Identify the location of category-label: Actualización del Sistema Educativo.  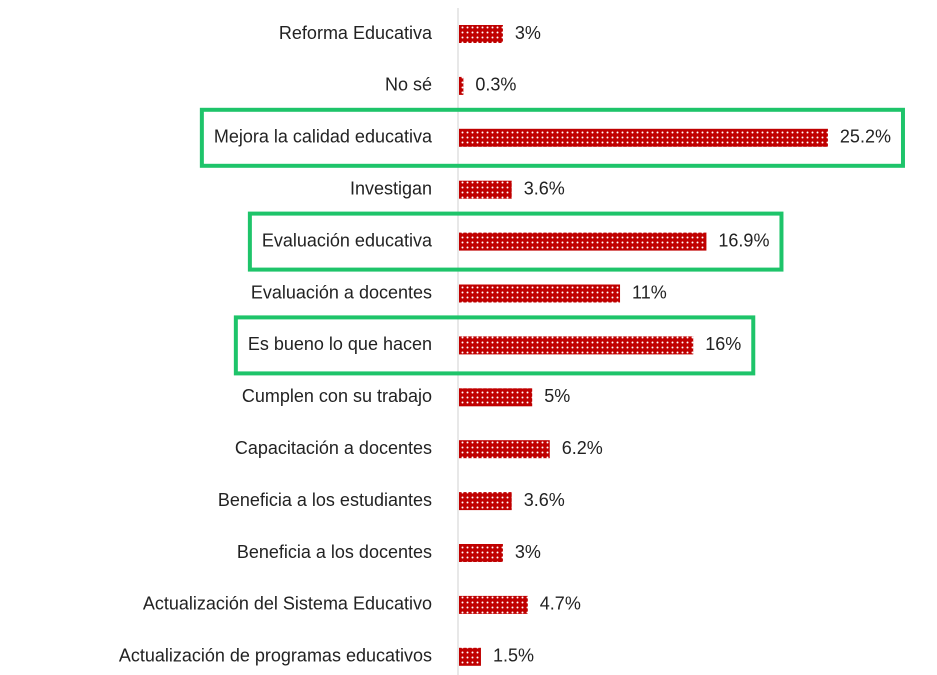
(287, 604).